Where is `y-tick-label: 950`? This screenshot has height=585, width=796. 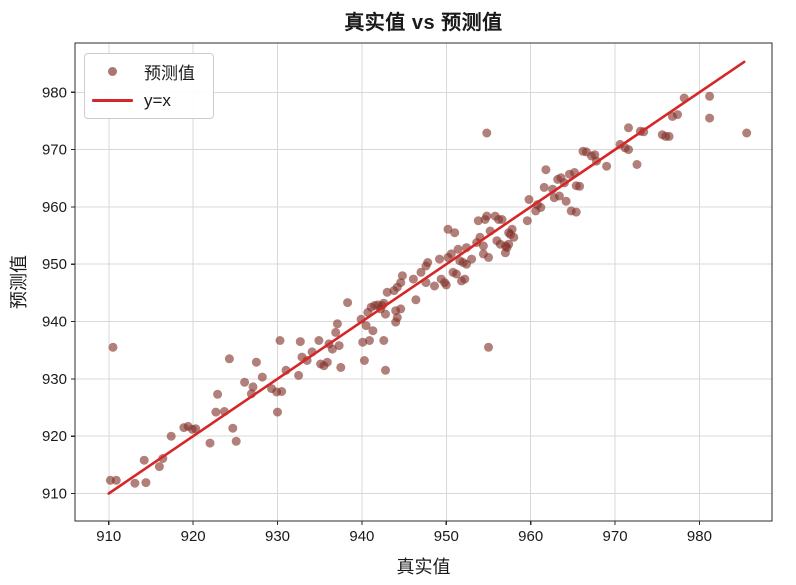
y-tick-label: 950 is located at coordinates (54, 264).